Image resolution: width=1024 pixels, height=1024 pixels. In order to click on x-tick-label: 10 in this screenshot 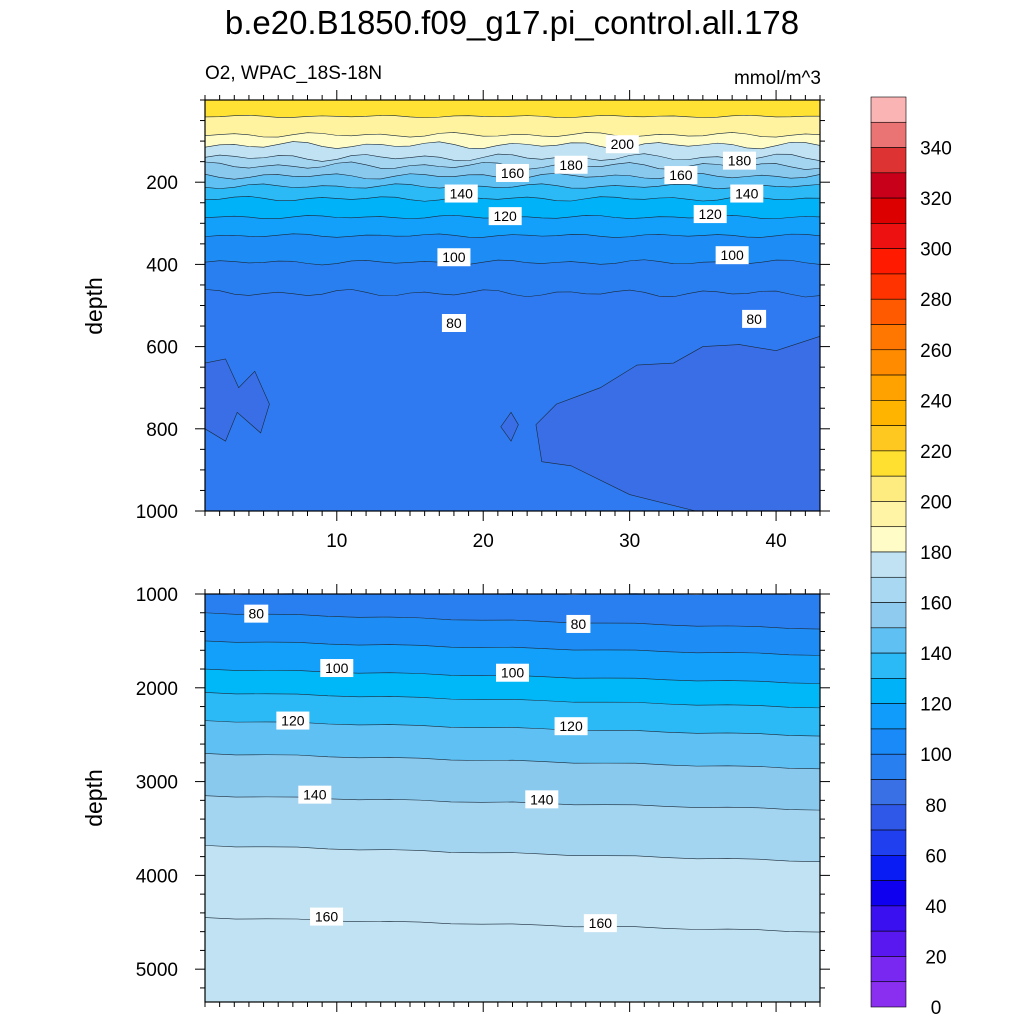, I will do `click(336, 541)`.